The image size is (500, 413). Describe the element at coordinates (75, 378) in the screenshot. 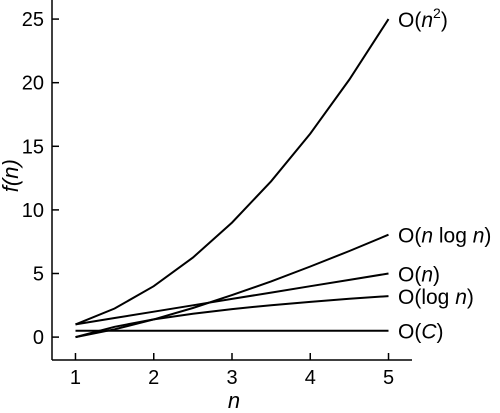

I see `x-tick-label: 1` at that location.